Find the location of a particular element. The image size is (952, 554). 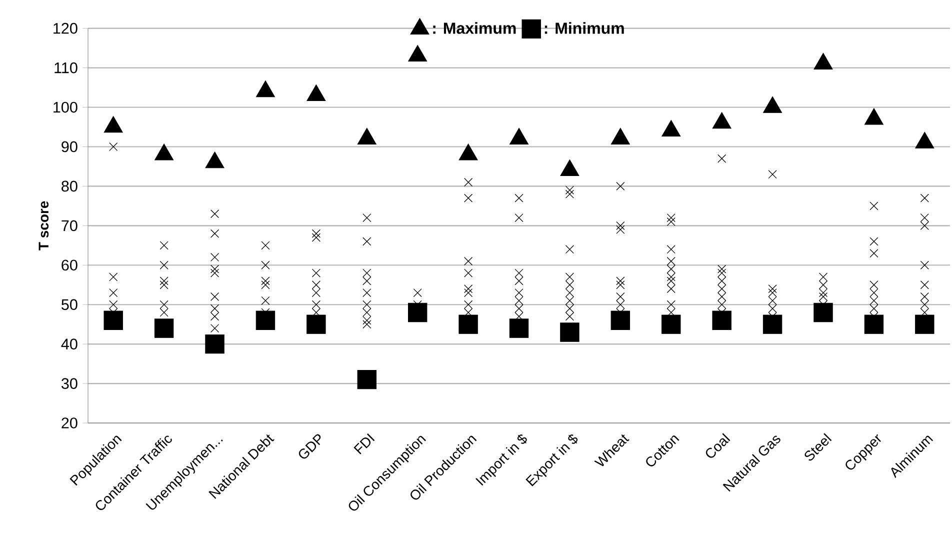

y-tick-label: 110 is located at coordinates (66, 68).